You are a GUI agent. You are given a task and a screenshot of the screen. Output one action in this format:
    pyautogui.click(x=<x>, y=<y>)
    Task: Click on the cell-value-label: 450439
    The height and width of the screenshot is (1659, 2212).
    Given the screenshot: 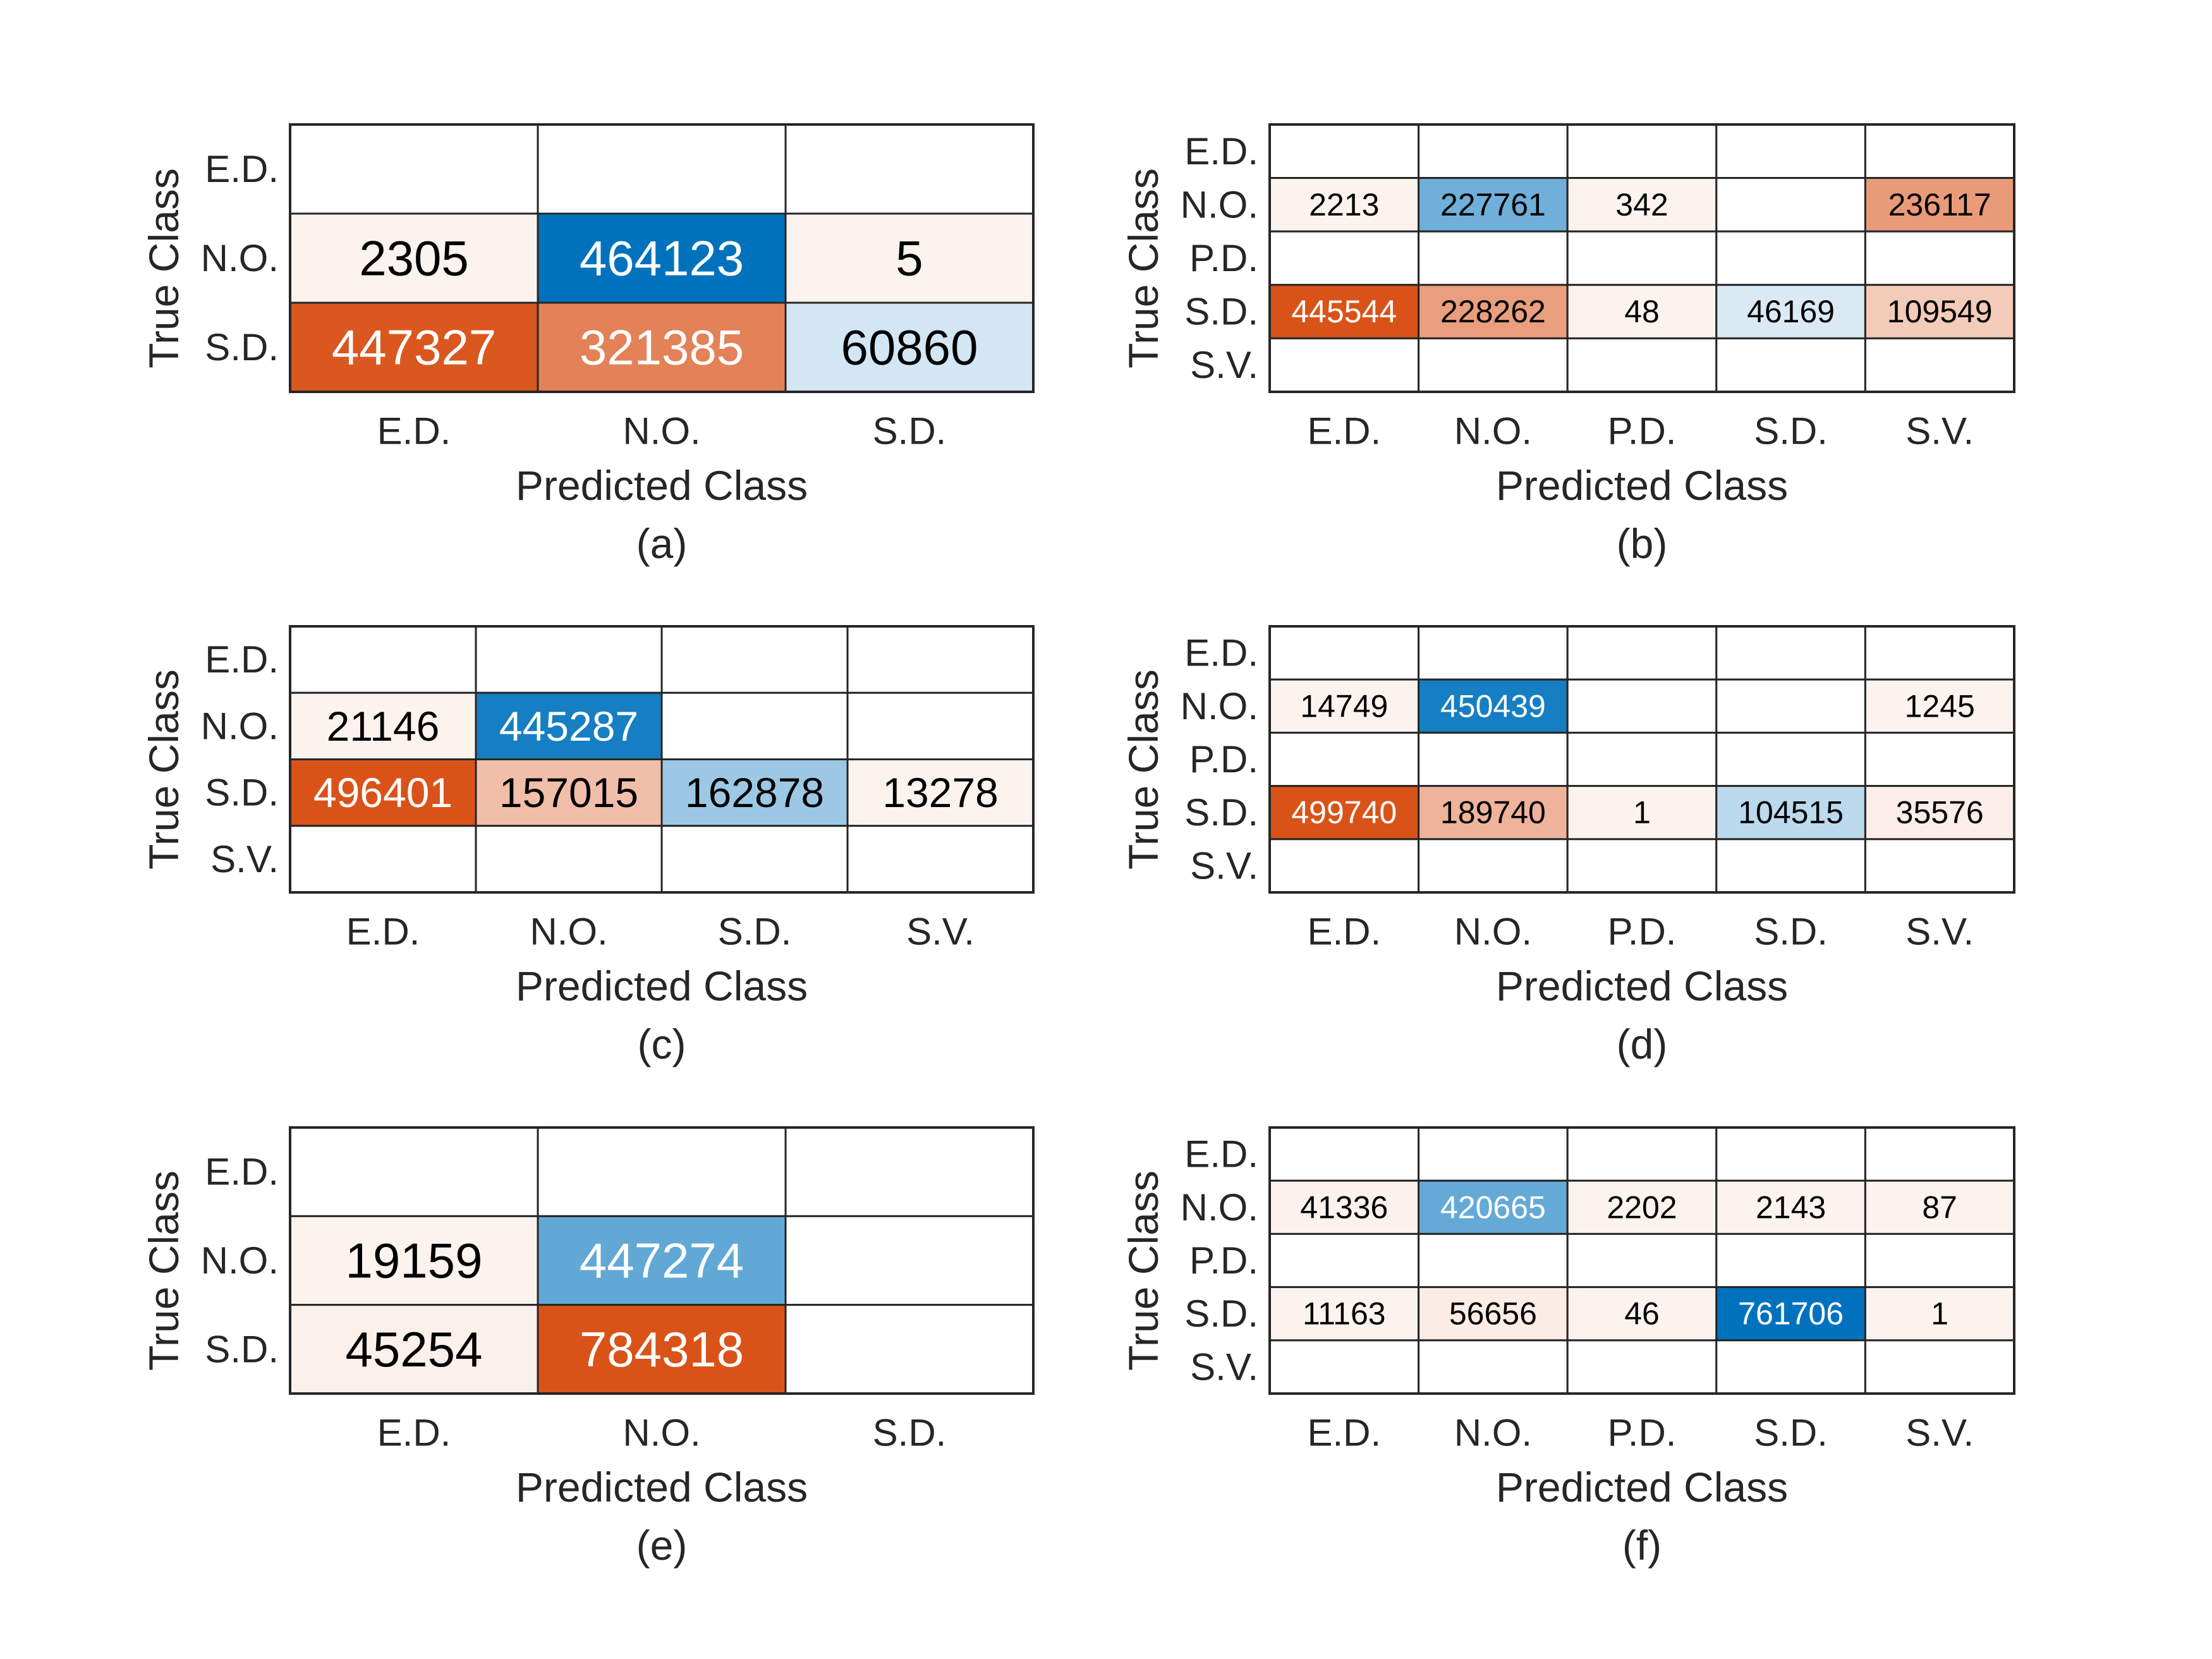 What is the action you would take?
    pyautogui.click(x=1493, y=706)
    